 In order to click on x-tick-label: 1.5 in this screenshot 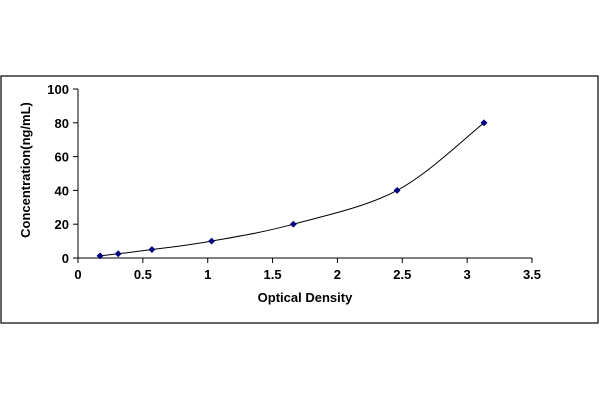, I will do `click(273, 274)`.